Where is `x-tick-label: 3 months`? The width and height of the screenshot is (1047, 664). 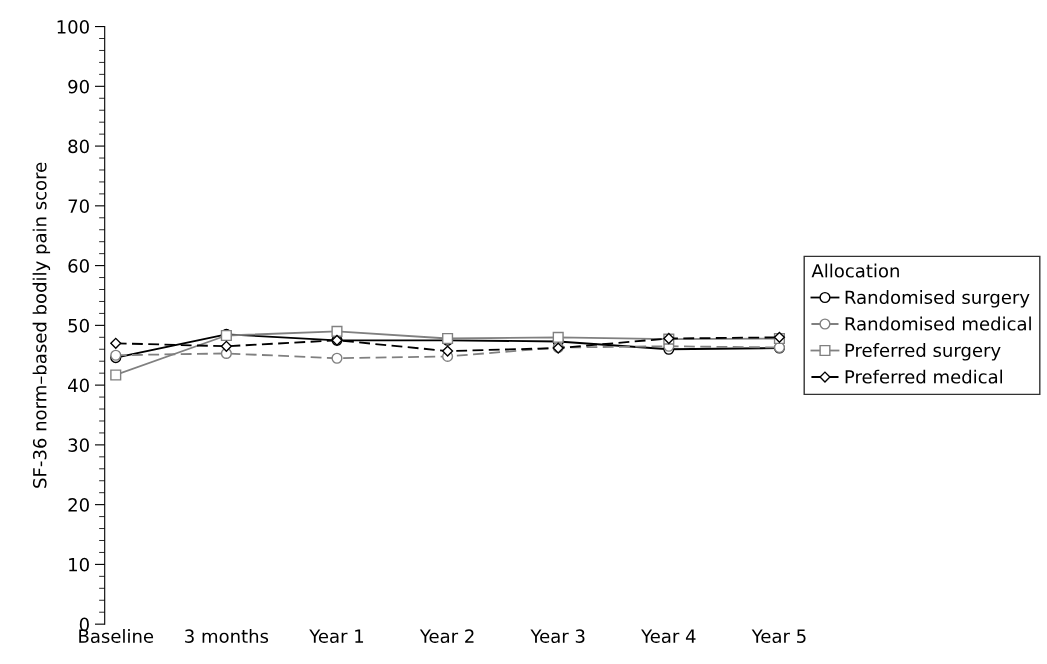 x-tick-label: 3 months is located at coordinates (227, 636).